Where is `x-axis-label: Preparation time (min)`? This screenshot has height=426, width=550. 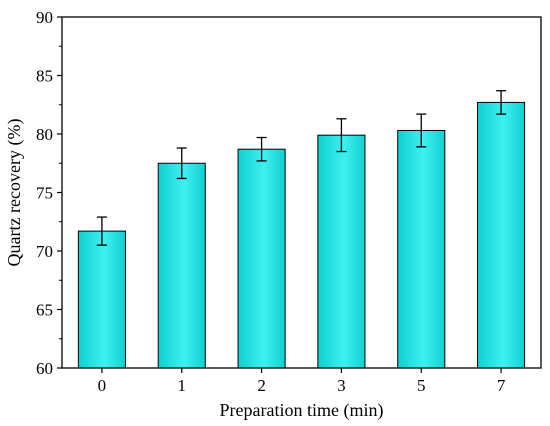 x-axis-label: Preparation time (min) is located at coordinates (302, 410).